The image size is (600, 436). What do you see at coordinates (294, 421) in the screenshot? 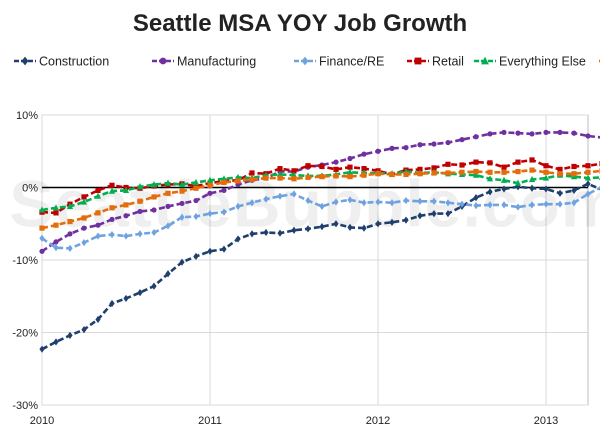
I see `x-axis: 2010 2011 2012 2013` at bounding box center [294, 421].